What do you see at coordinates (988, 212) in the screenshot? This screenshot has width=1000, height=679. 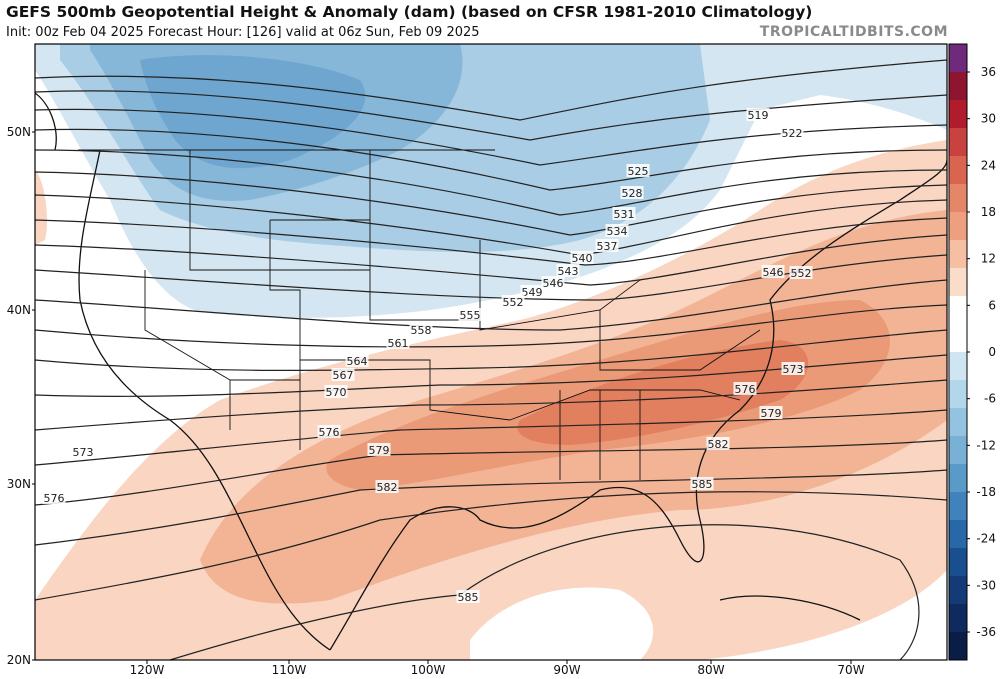 I see `colorbar-tick-label: 18` at bounding box center [988, 212].